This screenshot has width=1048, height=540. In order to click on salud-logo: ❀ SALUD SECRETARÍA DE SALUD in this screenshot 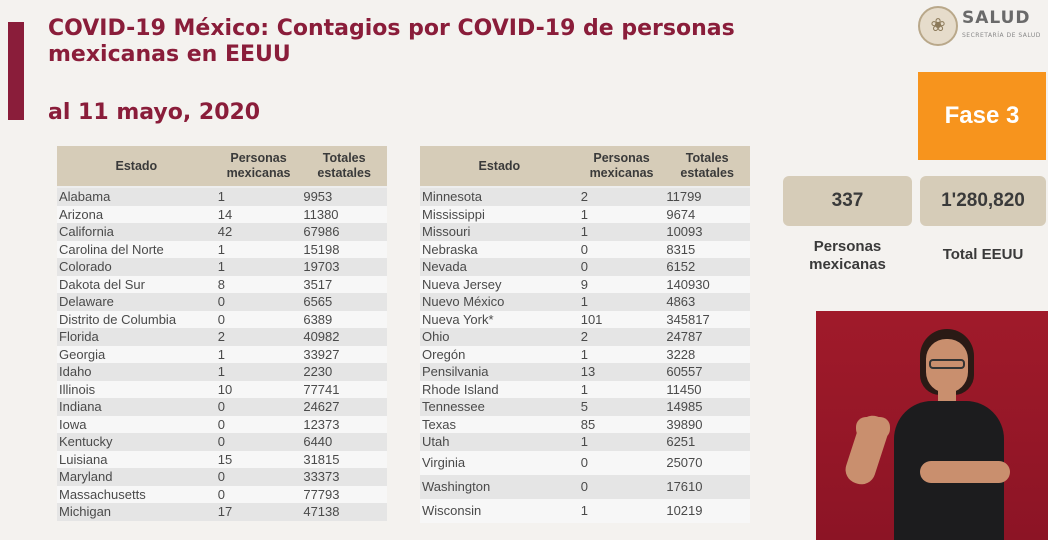, I will do `click(983, 26)`.